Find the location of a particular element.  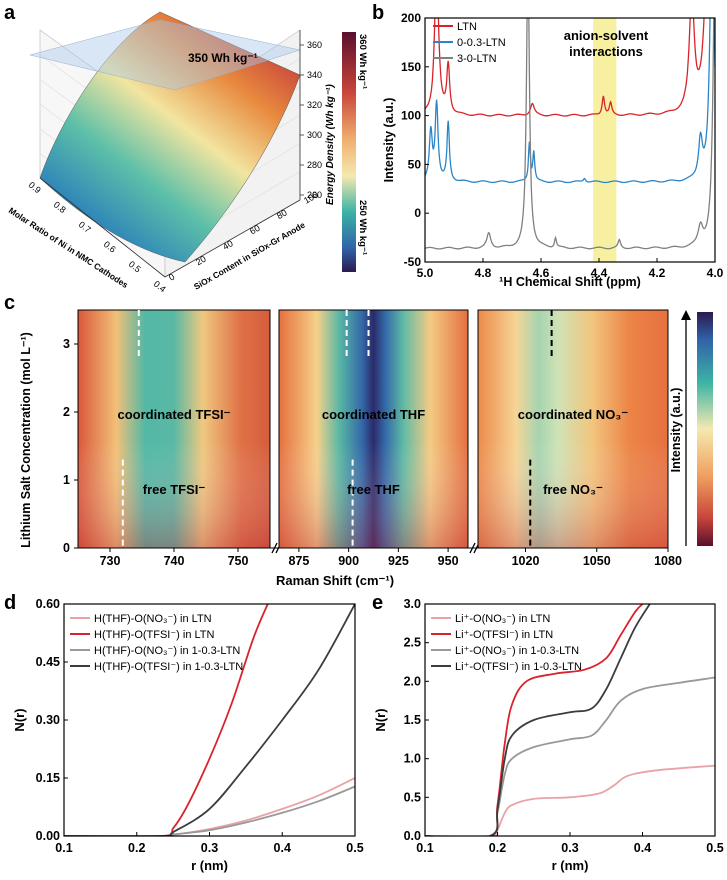

y-tick-label: 3.0 is located at coordinates (412, 604).